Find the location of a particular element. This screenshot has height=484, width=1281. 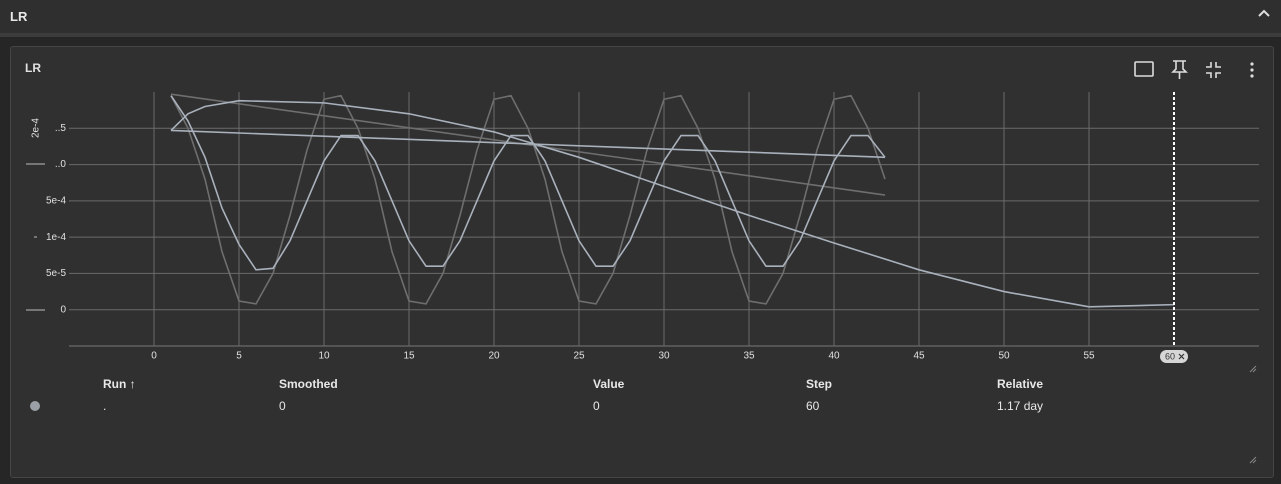

fit-domain-button is located at coordinates (1144, 69).